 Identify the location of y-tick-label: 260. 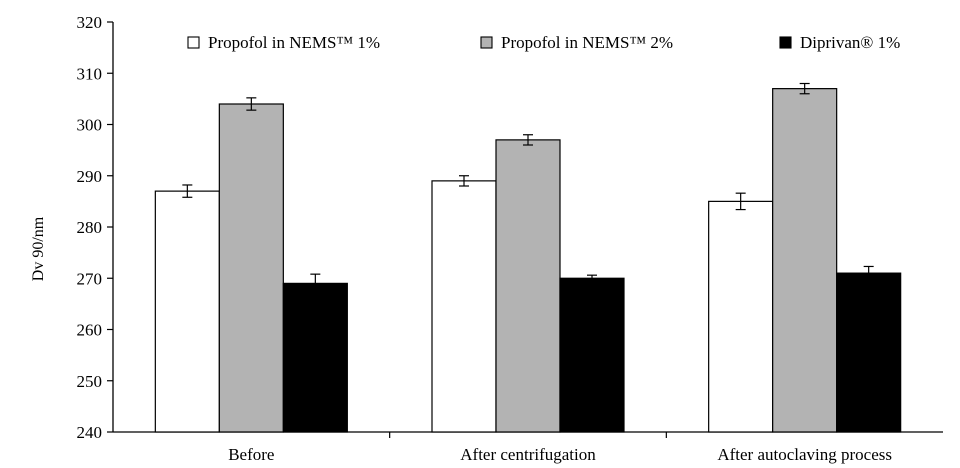
(90, 330).